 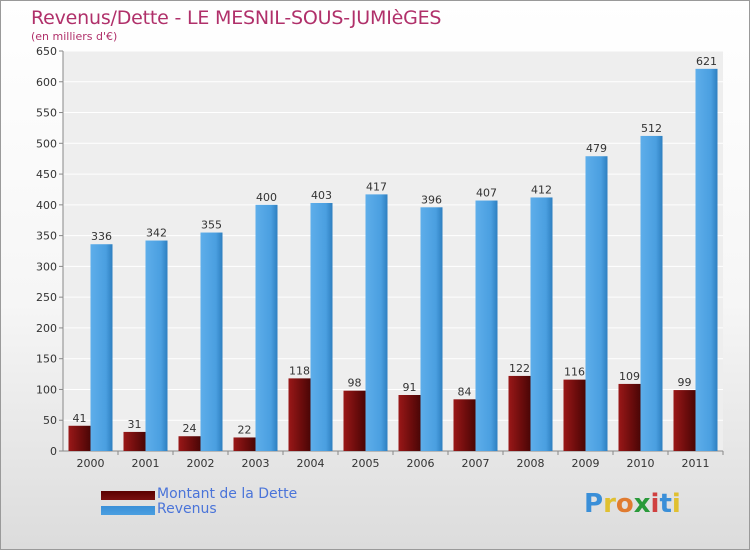 I want to click on data-label-dette: 31, so click(x=135, y=424).